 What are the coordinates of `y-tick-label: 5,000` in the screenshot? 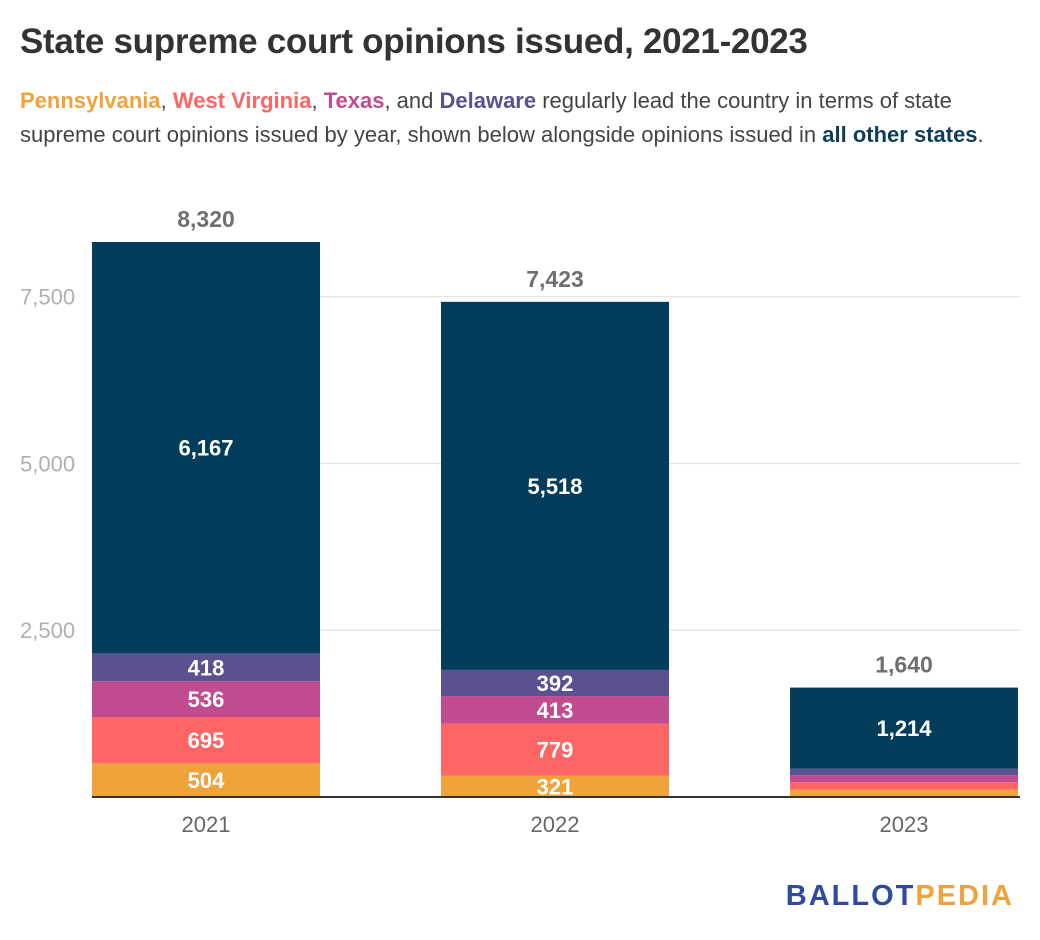 It's located at (47, 463).